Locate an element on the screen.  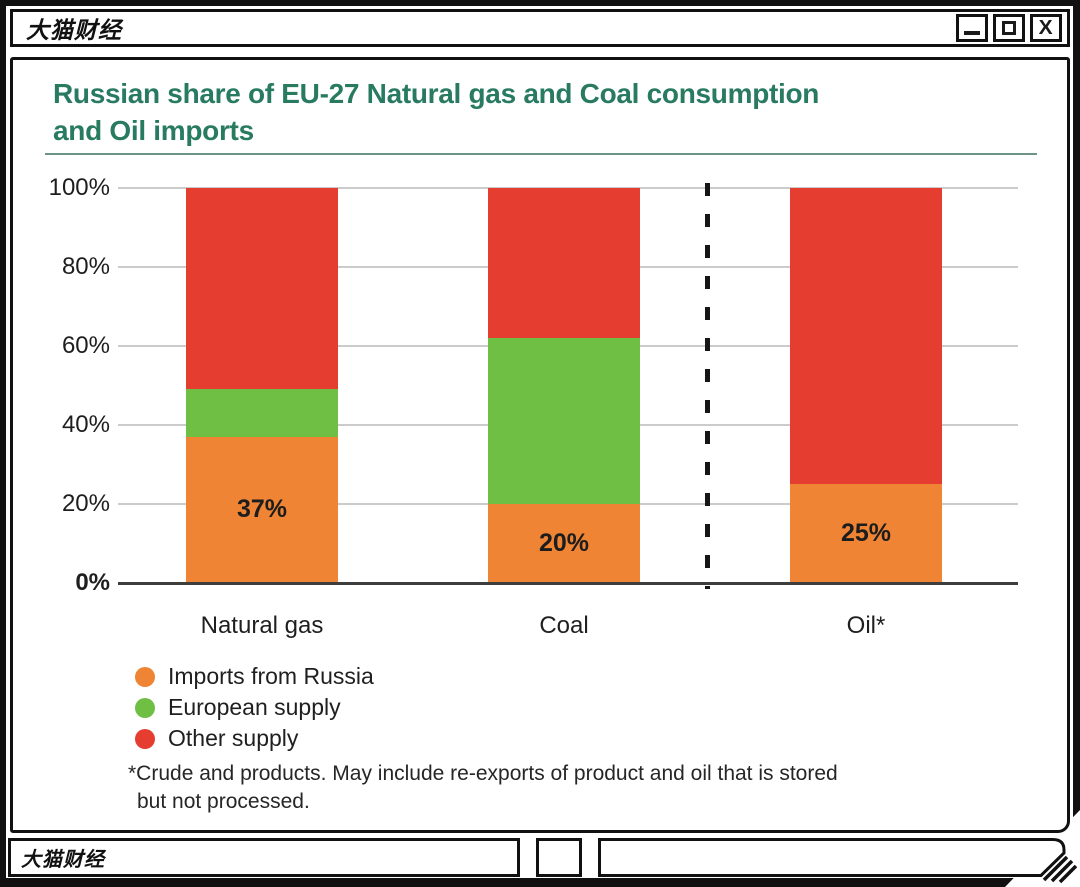
title-divider-rule is located at coordinates (541, 154).